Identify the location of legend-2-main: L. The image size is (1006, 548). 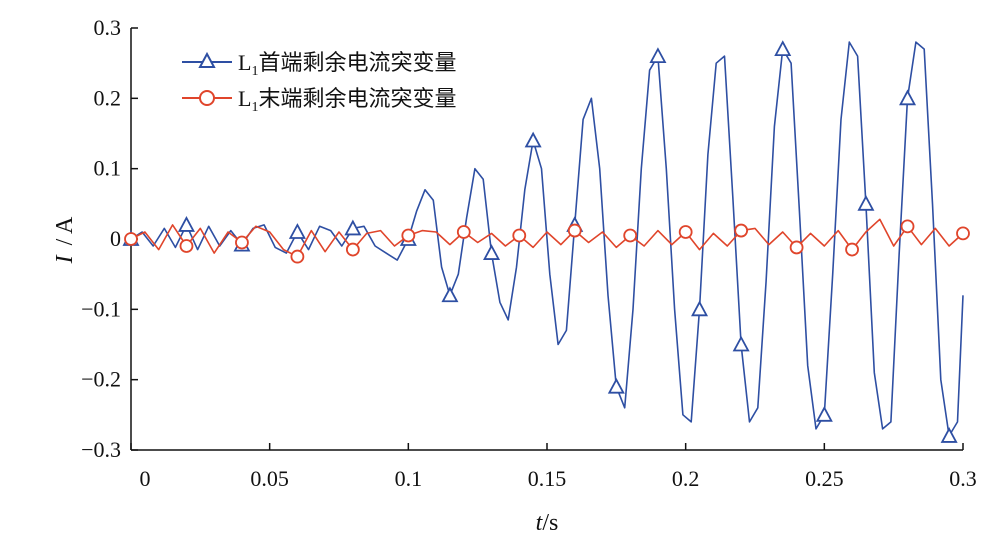
(244, 98).